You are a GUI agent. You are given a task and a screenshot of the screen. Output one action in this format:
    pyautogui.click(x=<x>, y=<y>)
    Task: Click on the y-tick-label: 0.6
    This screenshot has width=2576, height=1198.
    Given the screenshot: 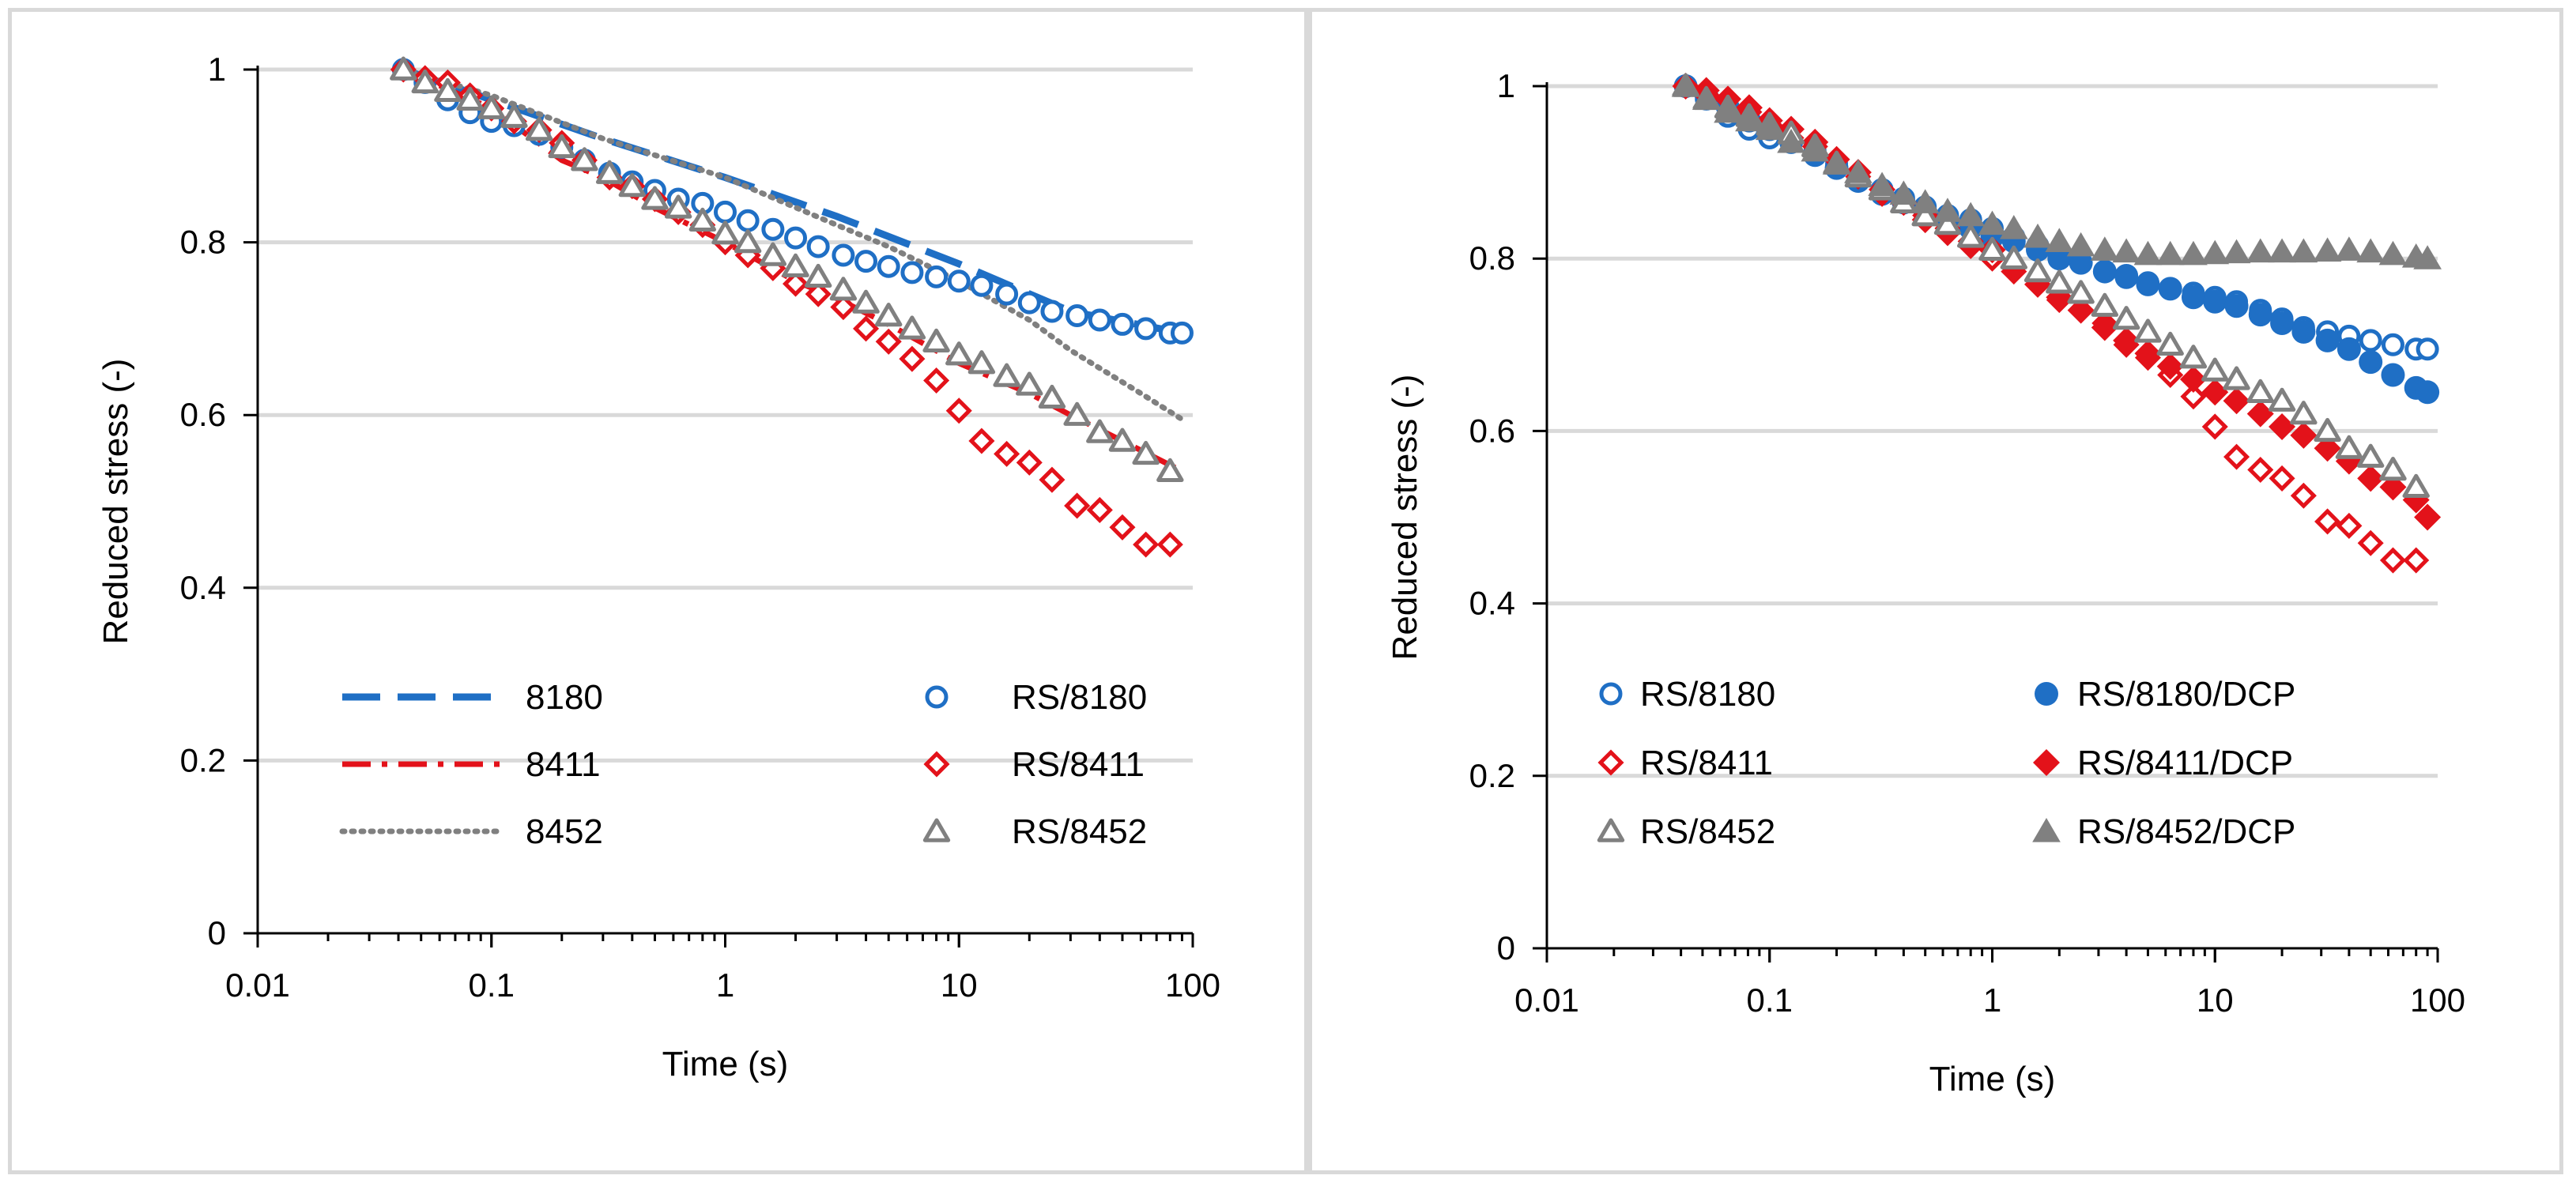 What is the action you would take?
    pyautogui.click(x=203, y=415)
    